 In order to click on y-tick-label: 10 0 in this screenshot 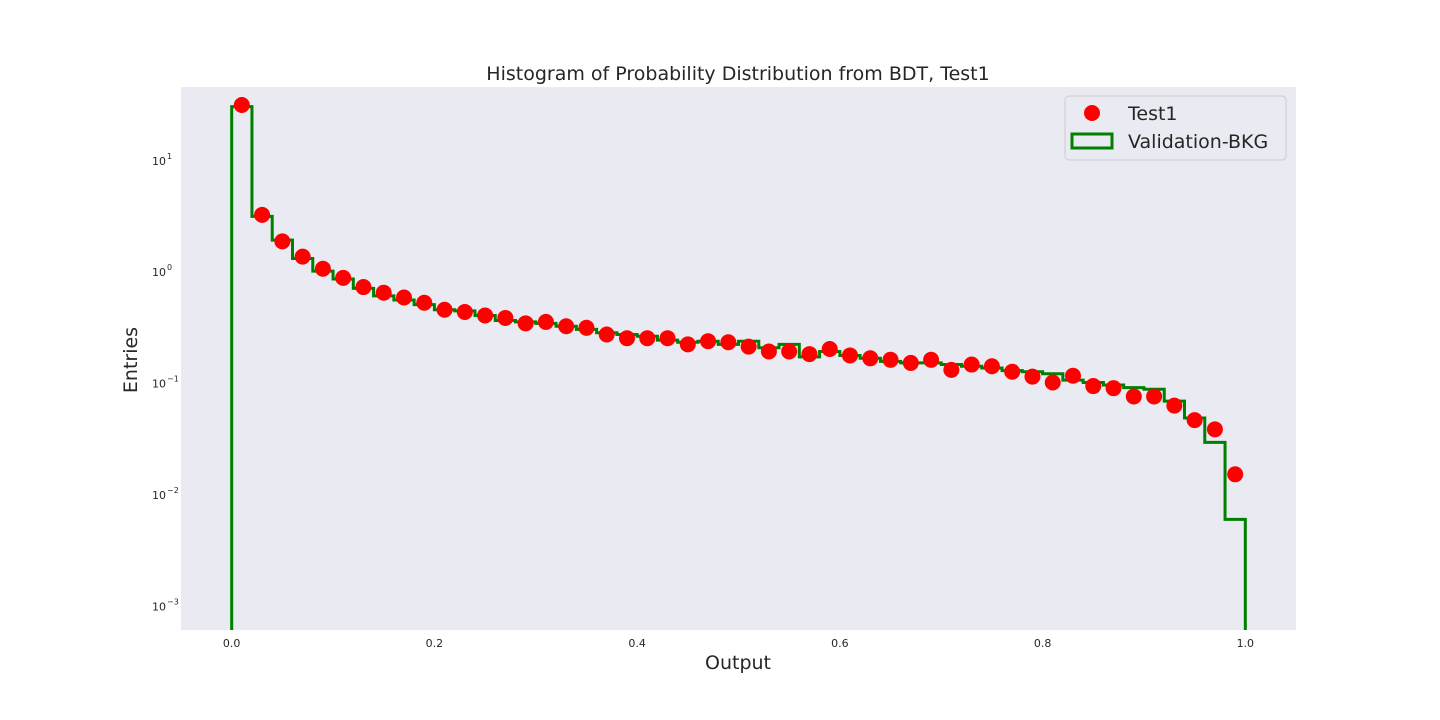, I will do `click(162, 271)`.